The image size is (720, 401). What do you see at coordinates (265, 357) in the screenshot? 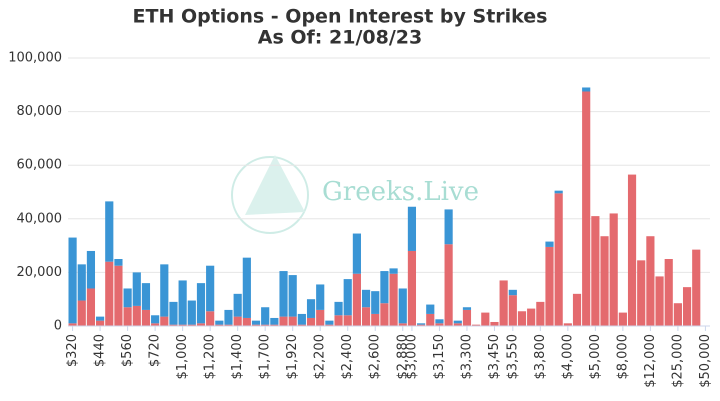
I see `x-tick-label: $1,700` at bounding box center [265, 357].